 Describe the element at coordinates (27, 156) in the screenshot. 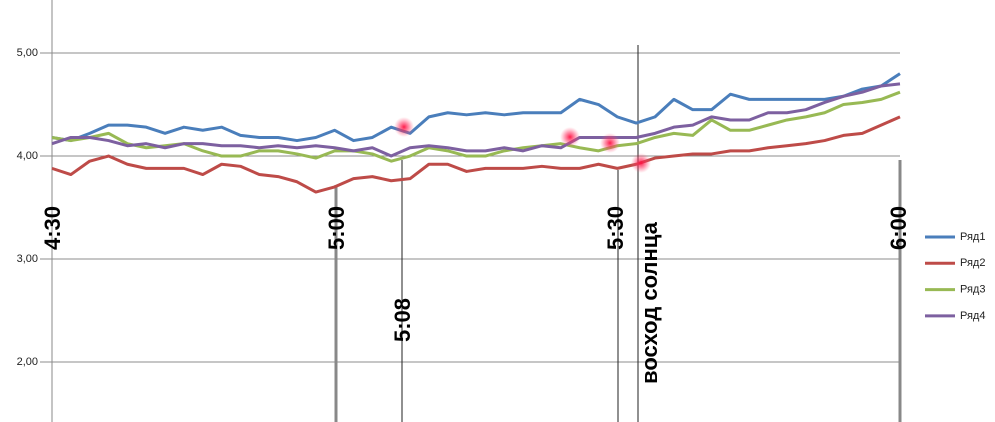

I see `y-tick-label: 4,00` at that location.